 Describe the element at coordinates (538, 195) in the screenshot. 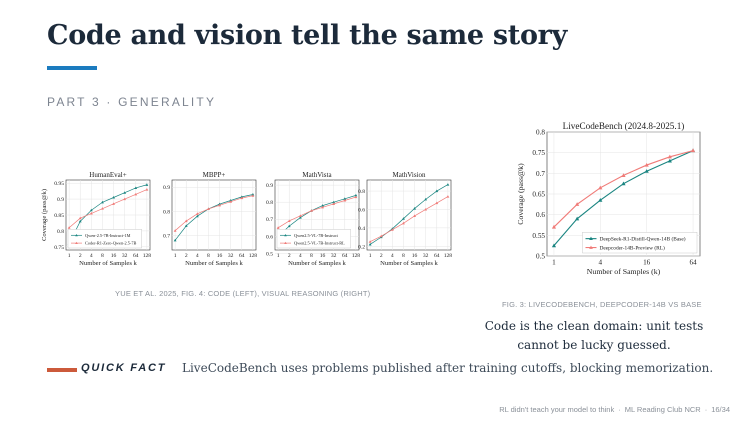

I see `y-tick-label: 0.65` at that location.